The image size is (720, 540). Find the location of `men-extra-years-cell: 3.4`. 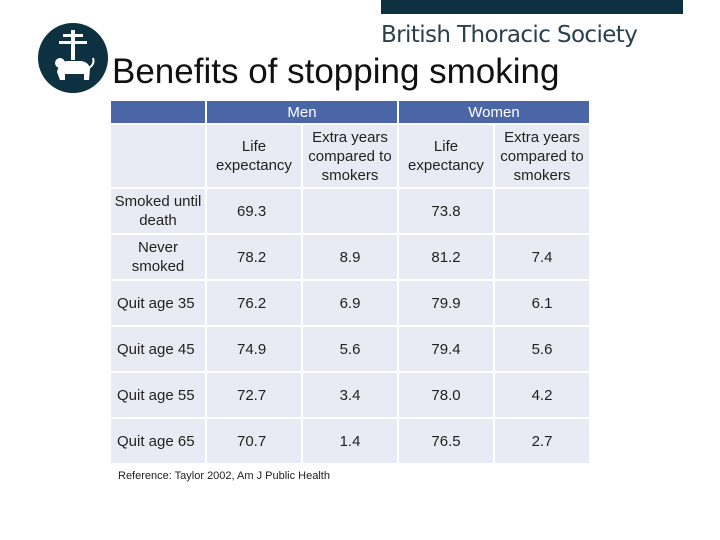

men-extra-years-cell: 3.4 is located at coordinates (350, 395).